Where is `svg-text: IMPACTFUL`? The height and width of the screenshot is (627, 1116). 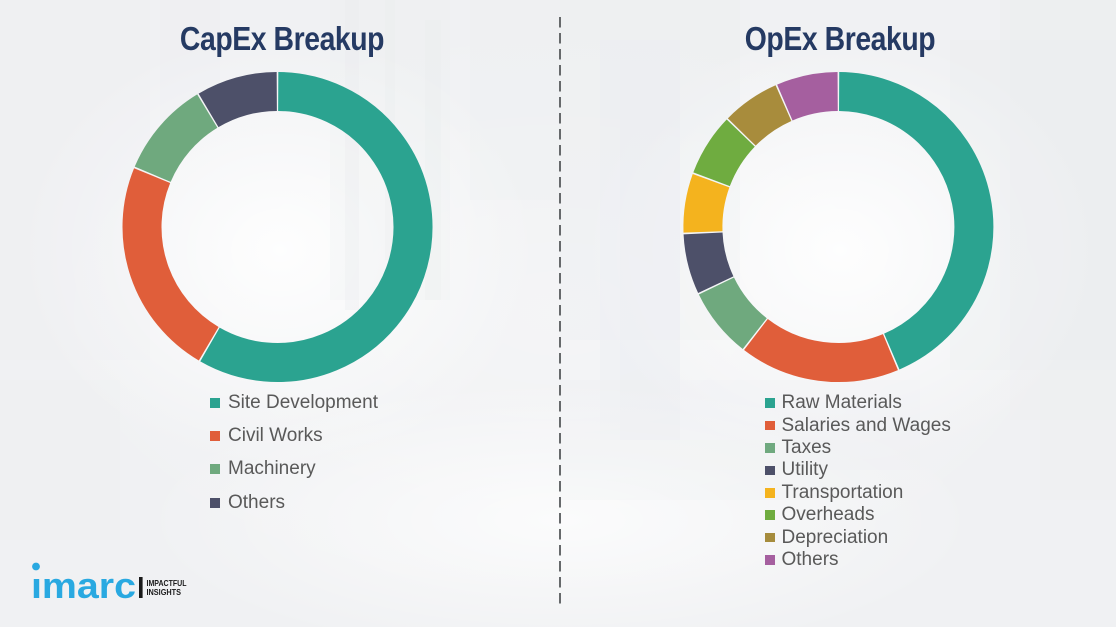
svg-text: IMPACTFUL is located at coordinates (167, 583).